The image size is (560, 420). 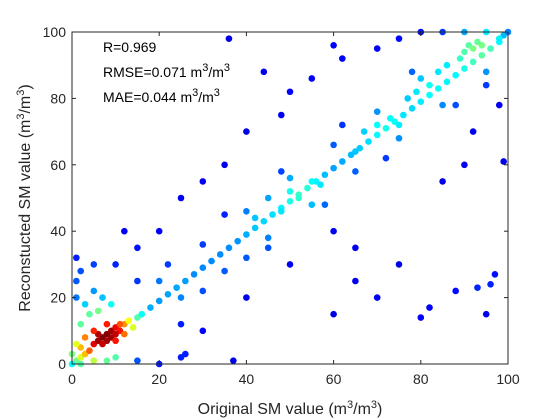 What do you see at coordinates (62, 364) in the screenshot?
I see `y-tick-label: 0` at bounding box center [62, 364].